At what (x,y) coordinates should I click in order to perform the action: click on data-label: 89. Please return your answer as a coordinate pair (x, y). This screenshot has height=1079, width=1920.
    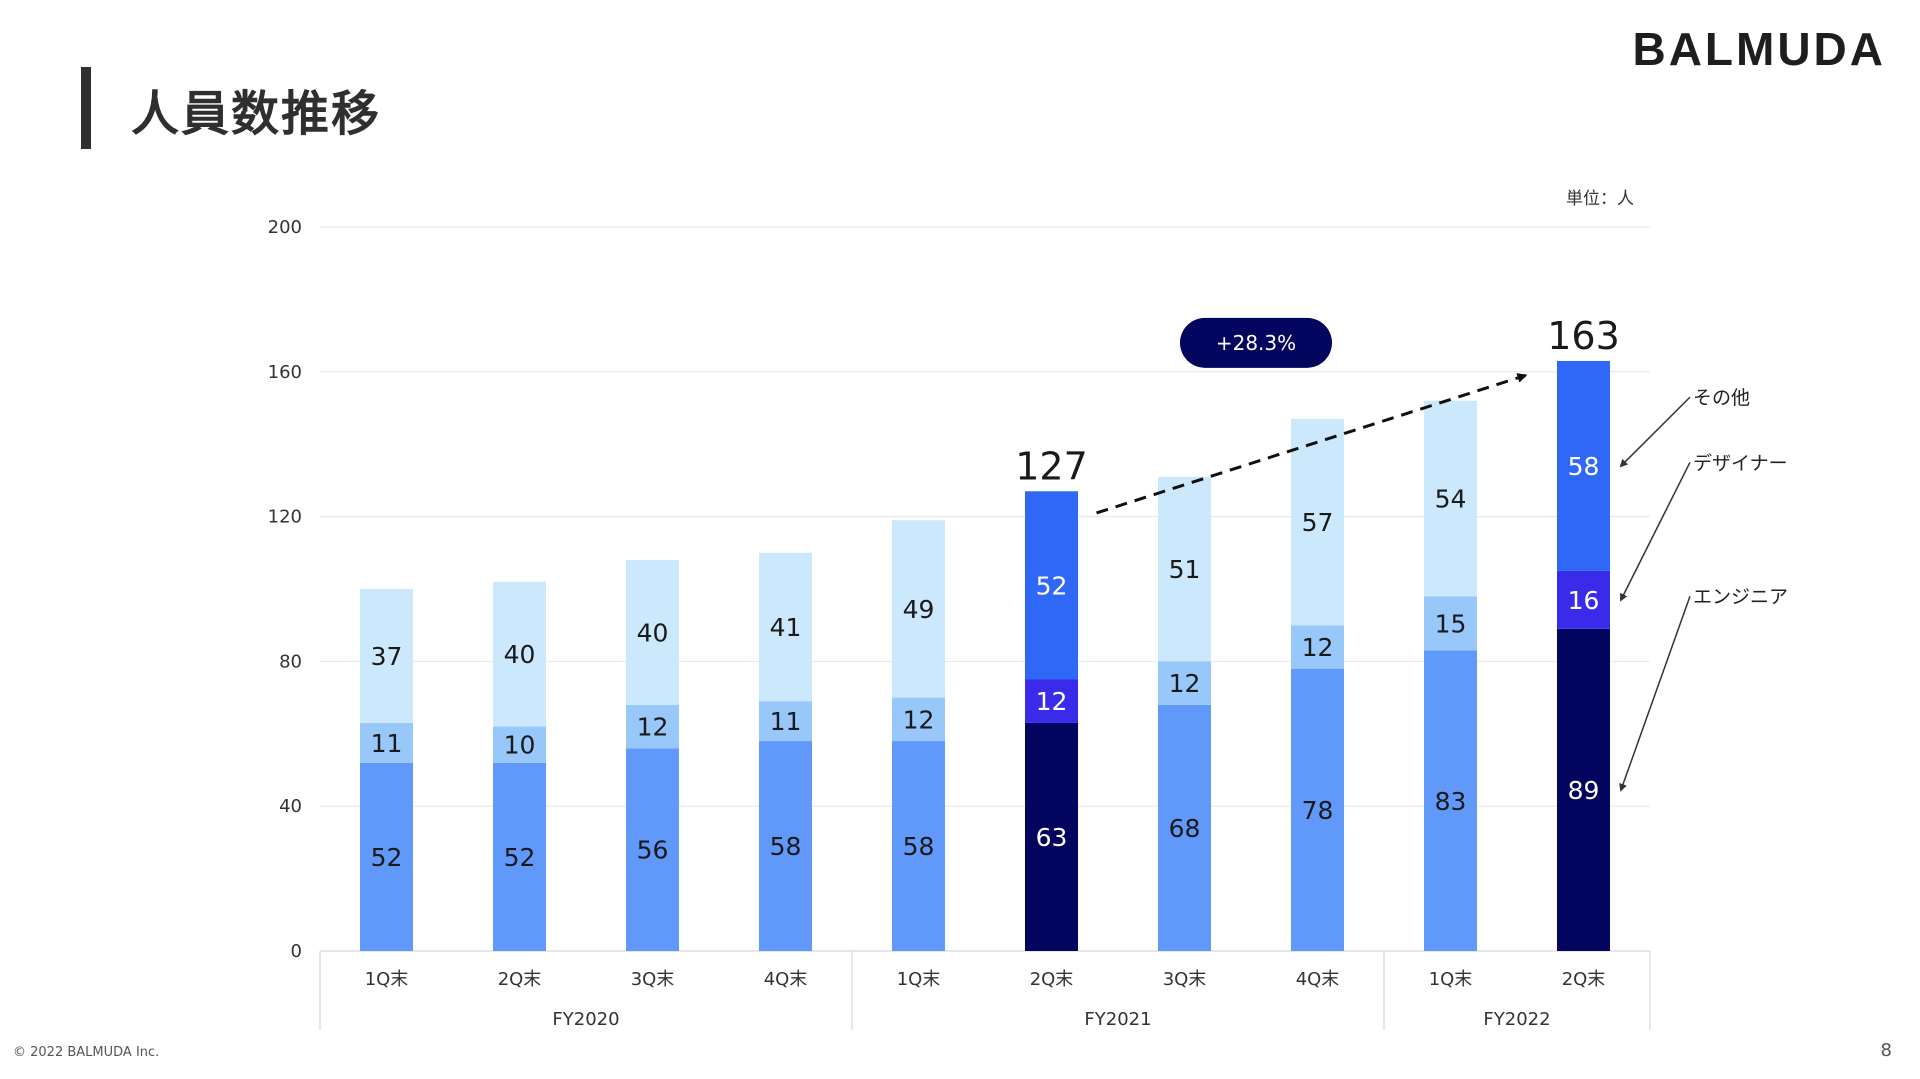
    Looking at the image, I should click on (1584, 790).